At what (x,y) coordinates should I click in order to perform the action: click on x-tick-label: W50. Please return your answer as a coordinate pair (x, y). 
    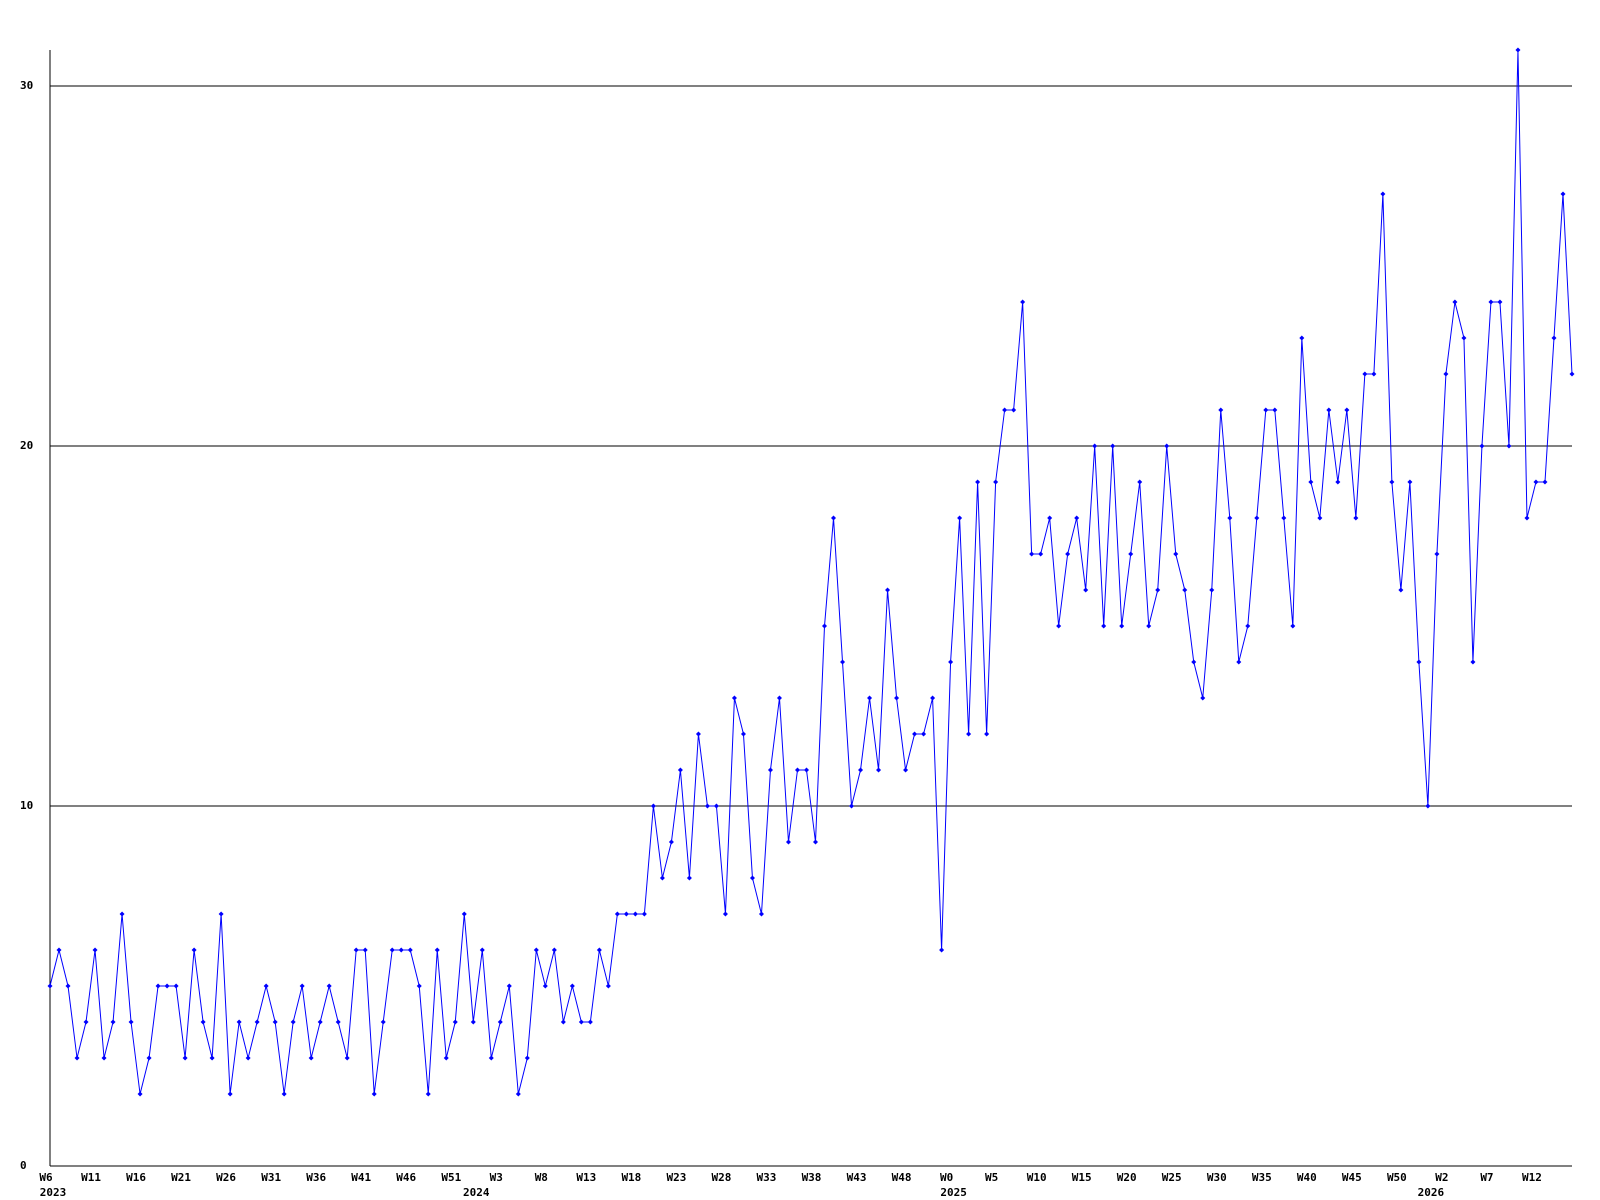
    Looking at the image, I should click on (1397, 1177).